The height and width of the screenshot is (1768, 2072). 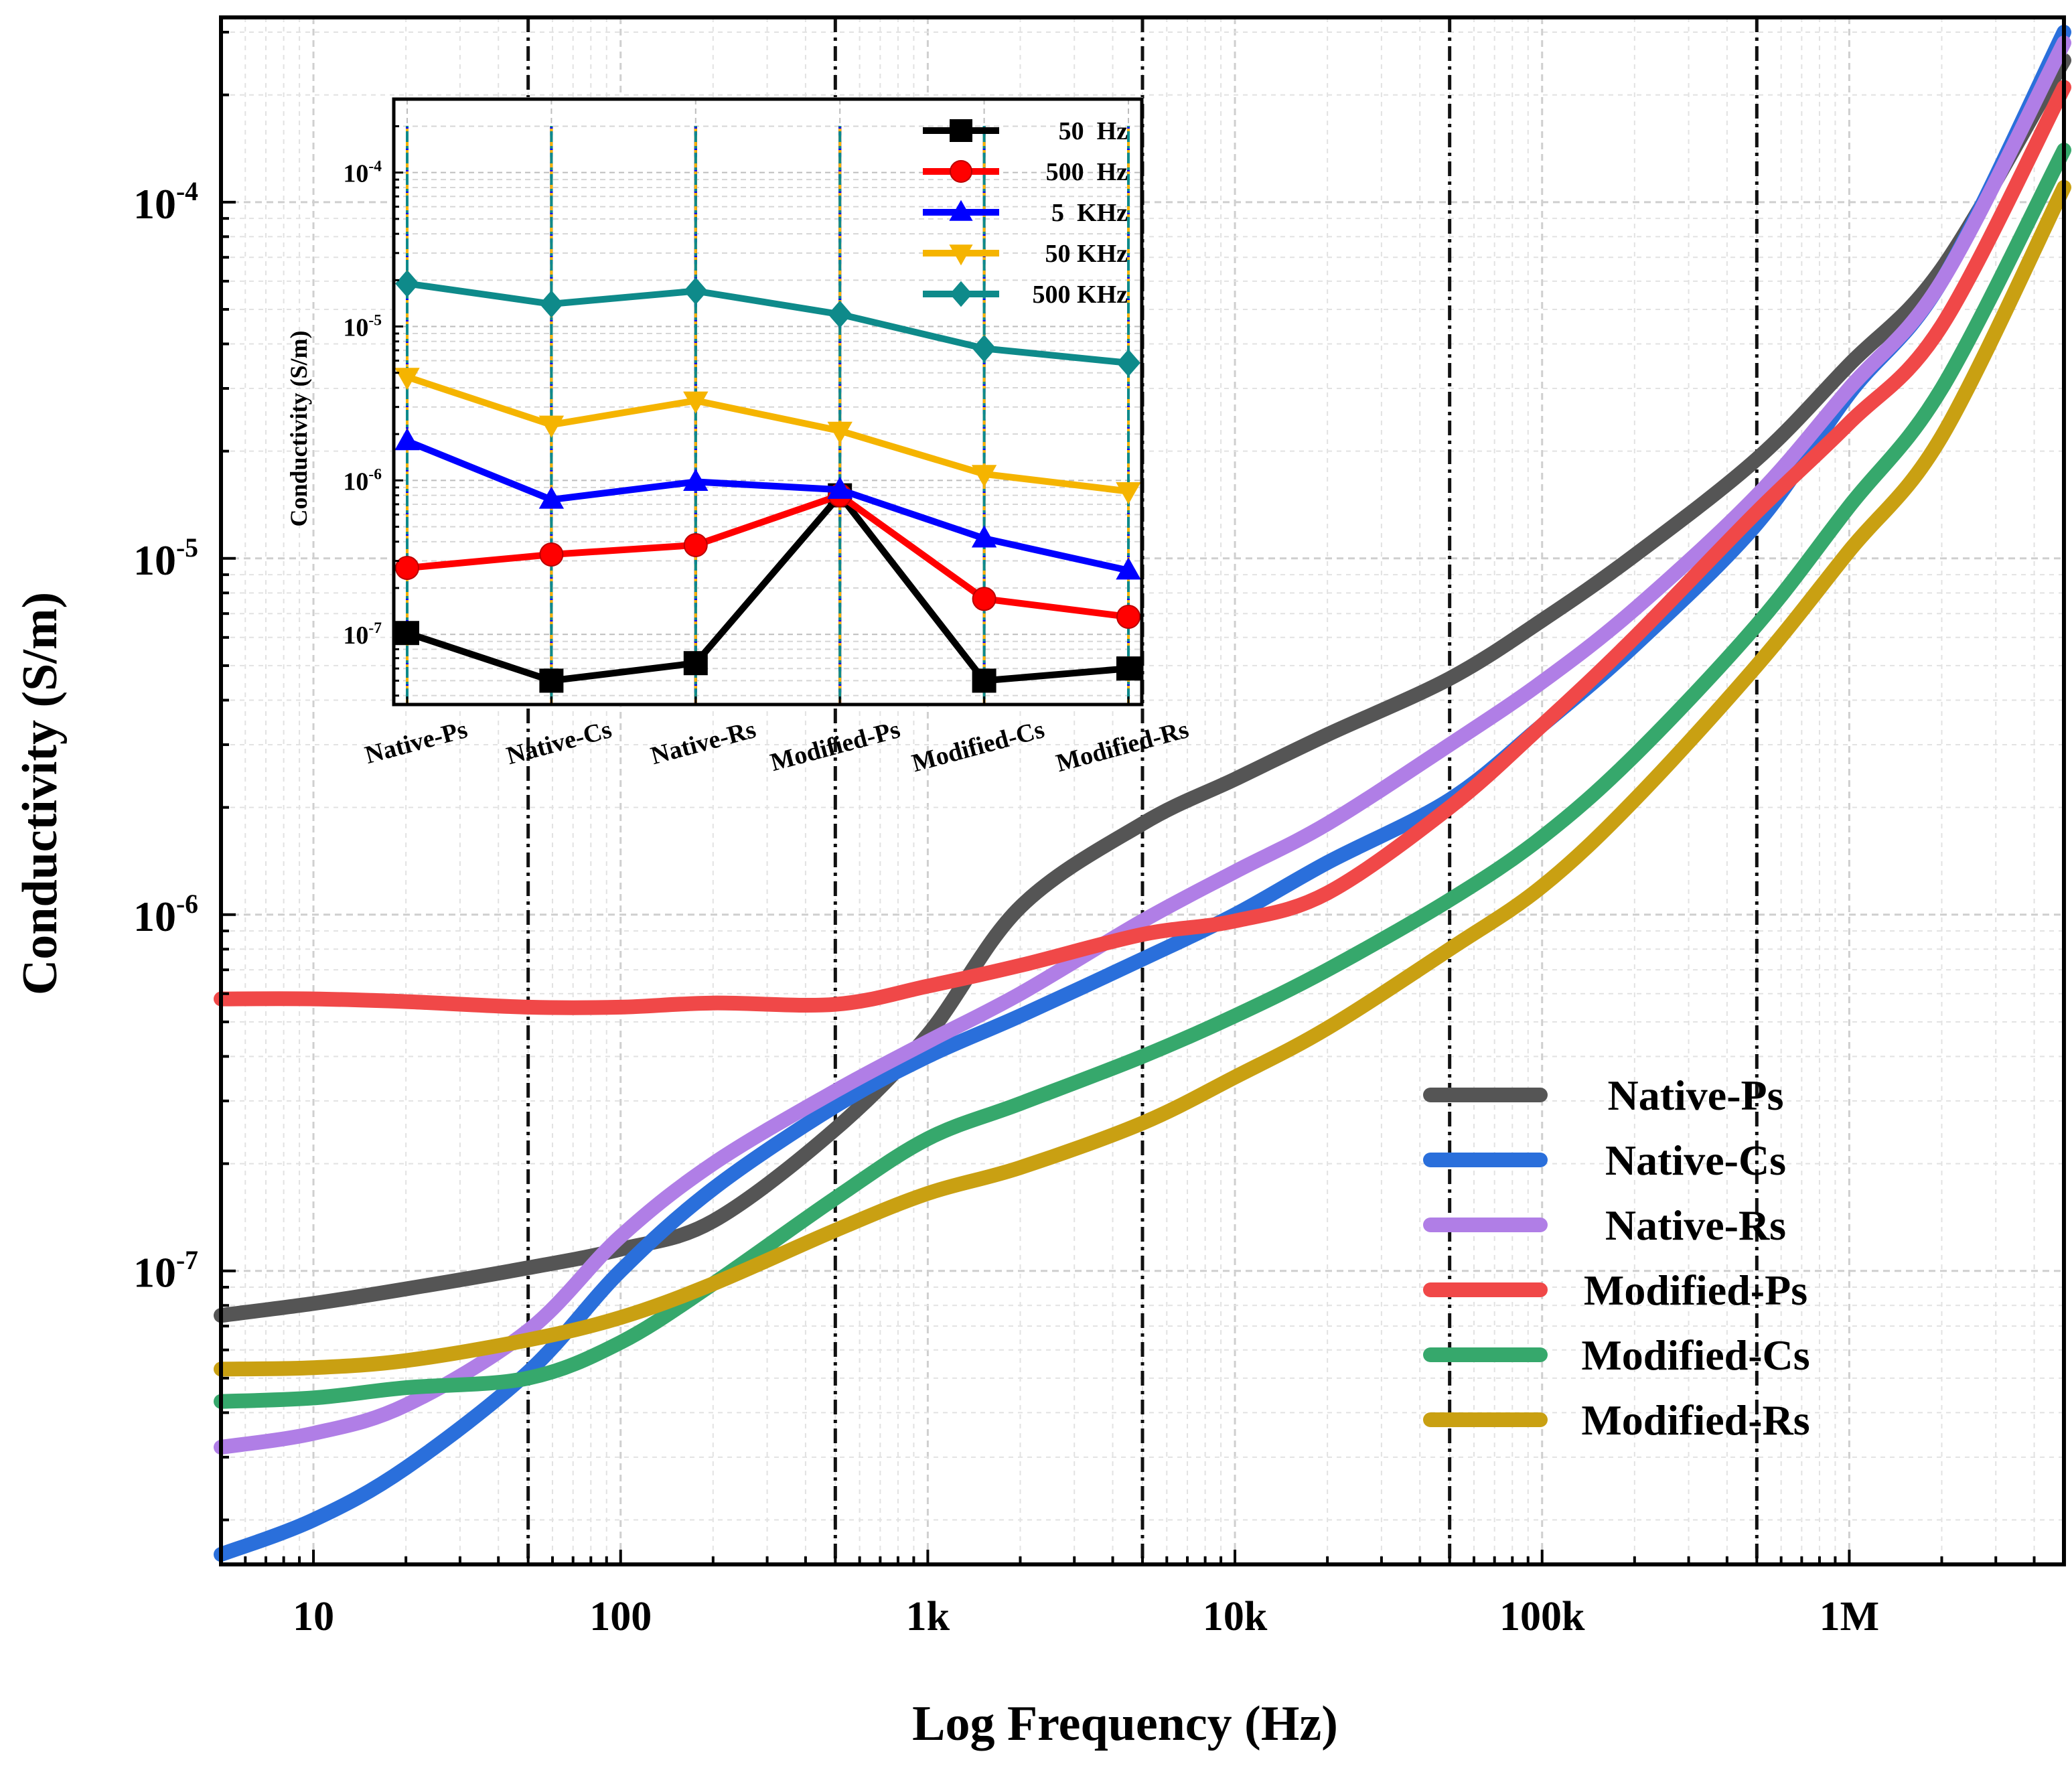 What do you see at coordinates (375, 320) in the screenshot?
I see `inset-y-tick-label-exponent: -5` at bounding box center [375, 320].